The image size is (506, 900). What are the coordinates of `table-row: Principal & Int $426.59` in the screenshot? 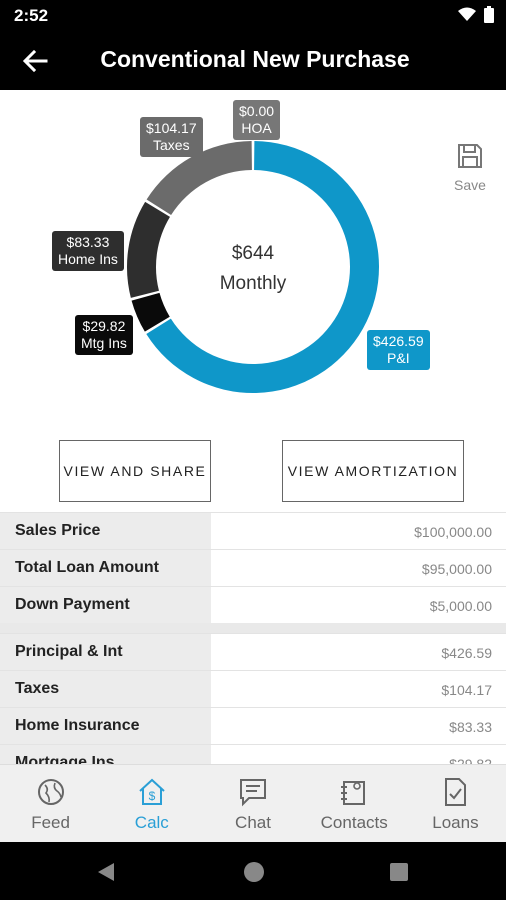 It's located at (253, 651).